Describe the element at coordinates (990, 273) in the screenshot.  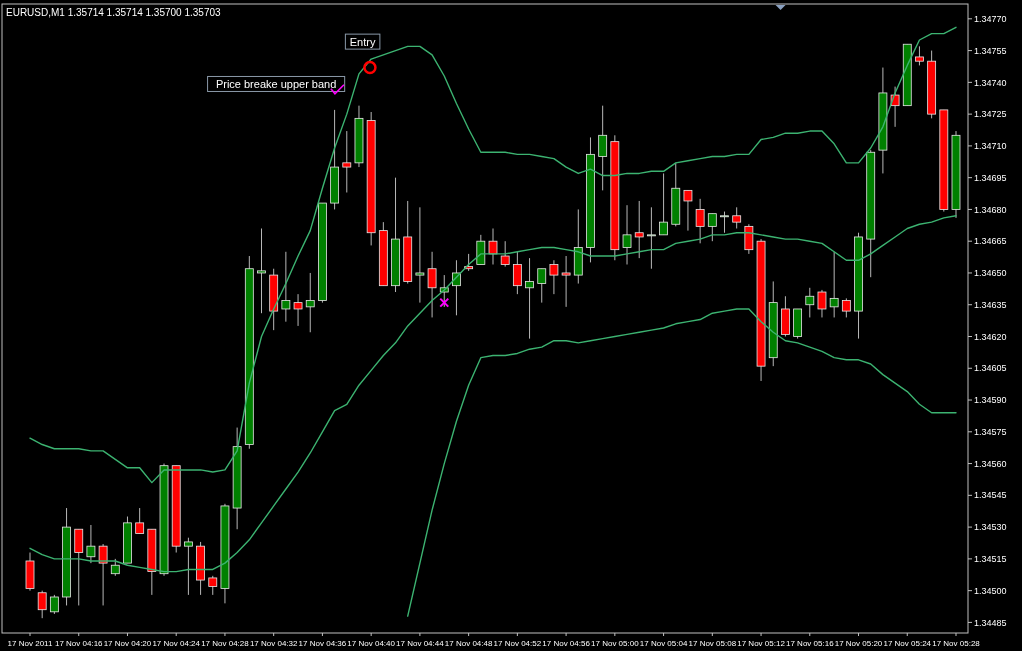
I see `y-tick-label: 1.34650` at that location.